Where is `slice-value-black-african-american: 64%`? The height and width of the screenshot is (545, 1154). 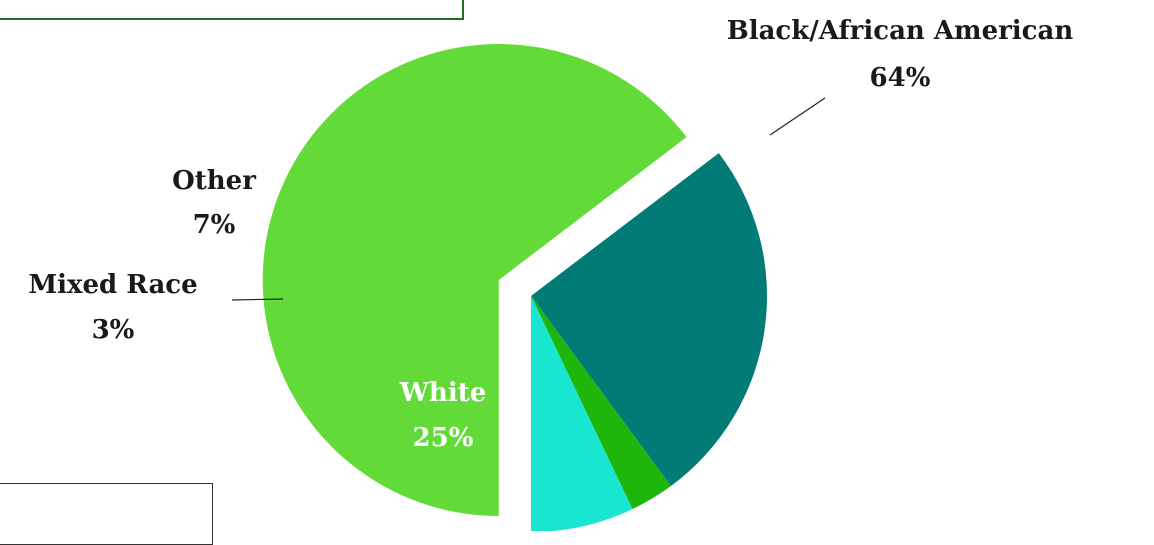
slice-value-black-african-american: 64% is located at coordinates (900, 78).